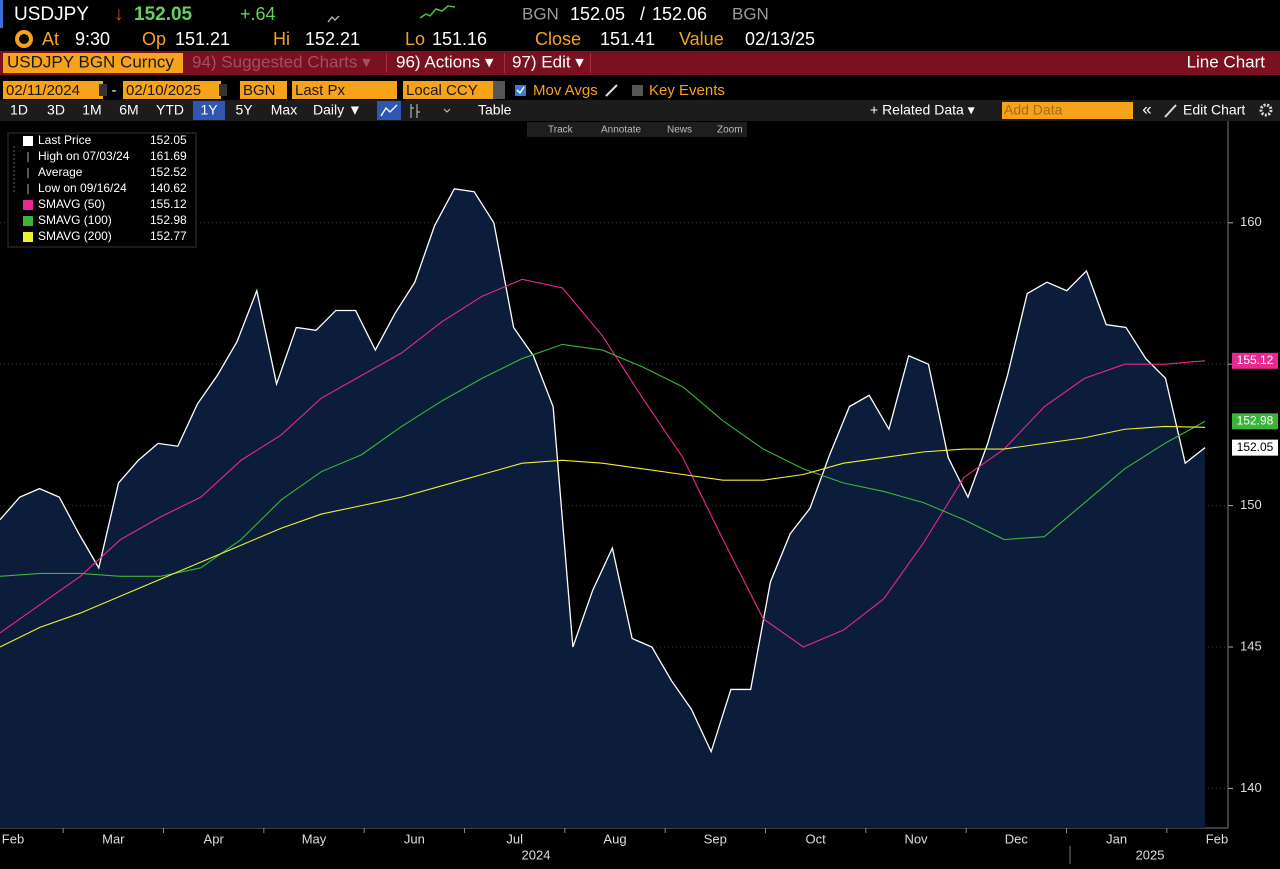  Describe the element at coordinates (102, 190) in the screenshot. I see `legend-box` at that location.